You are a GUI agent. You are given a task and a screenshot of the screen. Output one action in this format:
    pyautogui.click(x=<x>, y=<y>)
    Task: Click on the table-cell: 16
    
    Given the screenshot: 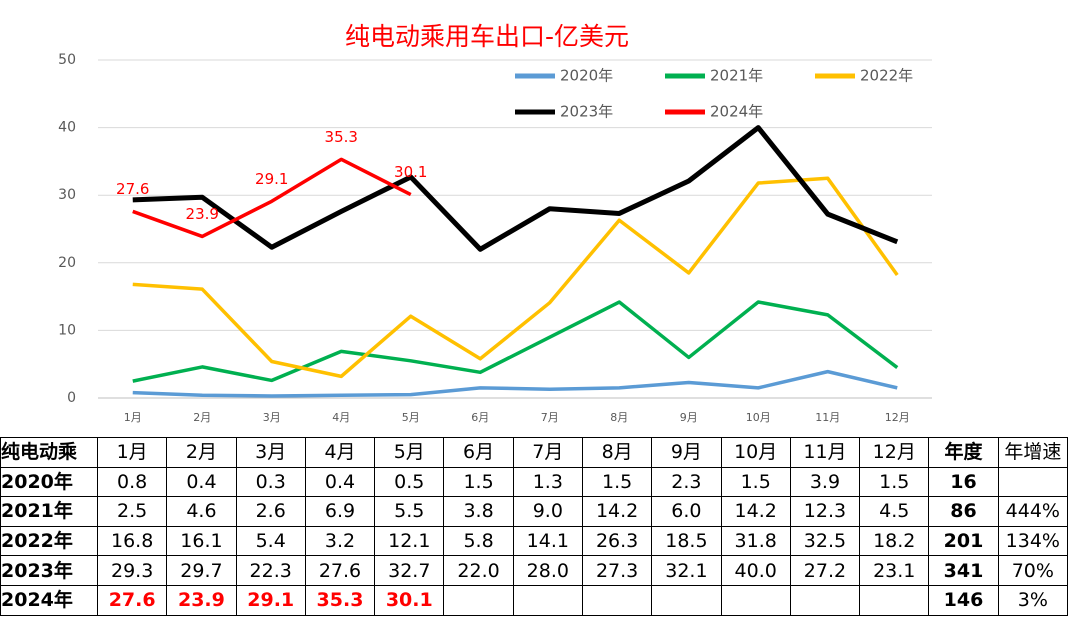 What is the action you would take?
    pyautogui.click(x=963, y=482)
    